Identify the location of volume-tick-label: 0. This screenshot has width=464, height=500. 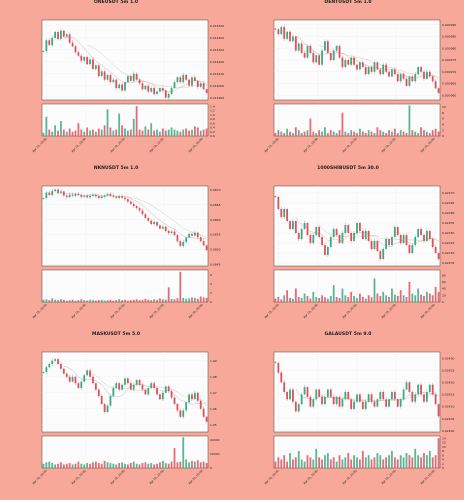
(443, 136).